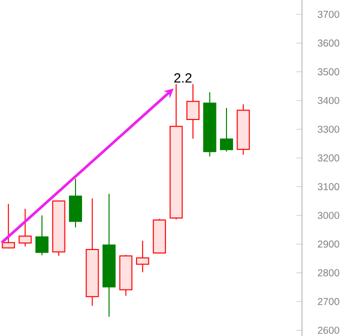 This screenshot has height=336, width=350. Describe the element at coordinates (329, 129) in the screenshot. I see `y-tick-label: 3300` at that location.